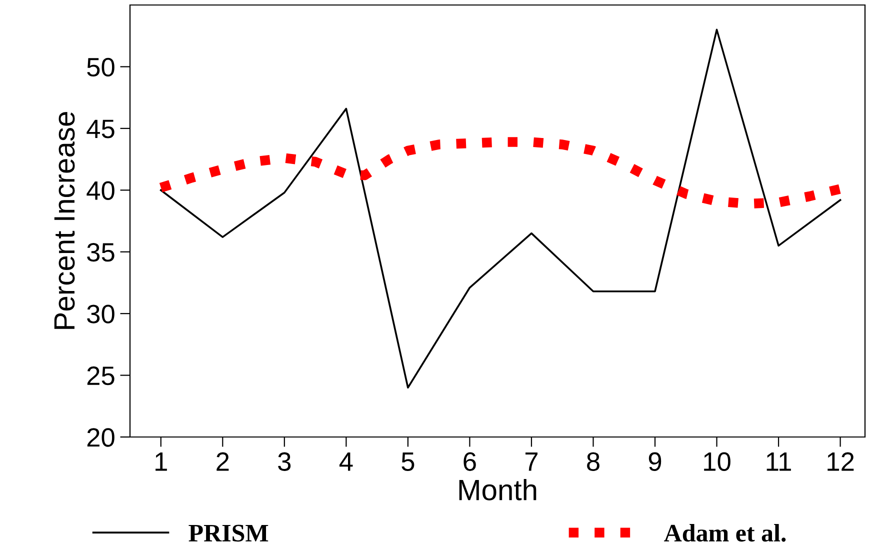 The width and height of the screenshot is (880, 558). Describe the element at coordinates (725, 533) in the screenshot. I see `legend-label: Adam et al.` at that location.